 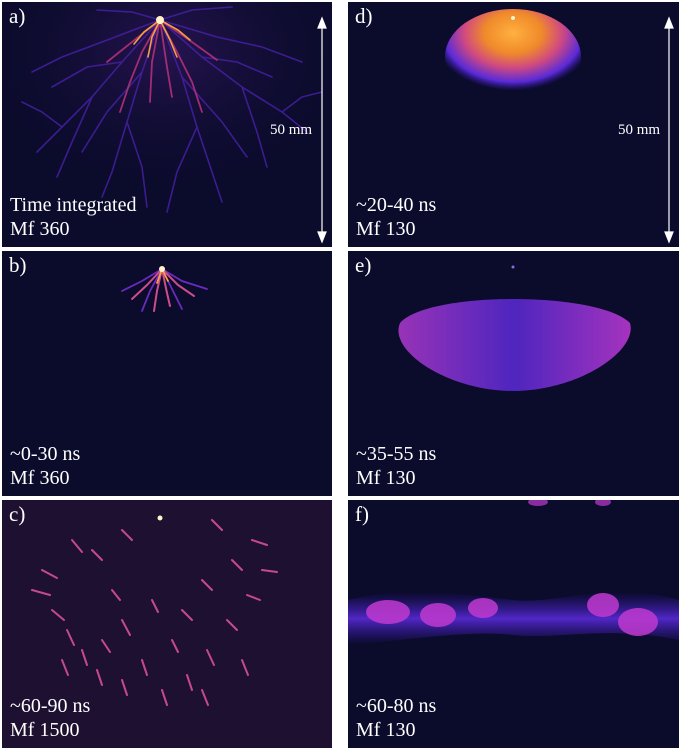 What do you see at coordinates (45, 466) in the screenshot?
I see `panel-b-caption: ~0-30 ns Mf 360` at bounding box center [45, 466].